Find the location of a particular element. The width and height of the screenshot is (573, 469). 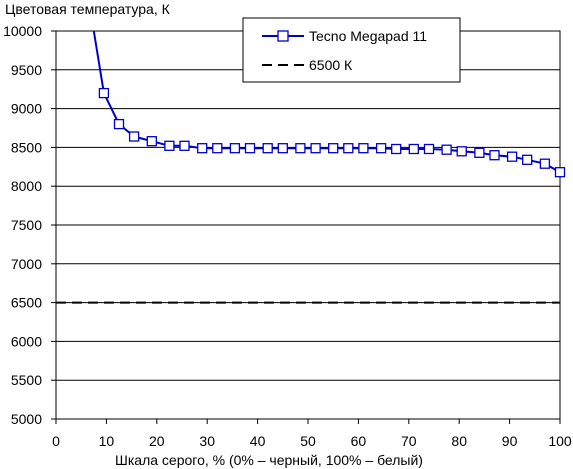

legend: Tecno Megapad 11 6500 К is located at coordinates (351, 50).